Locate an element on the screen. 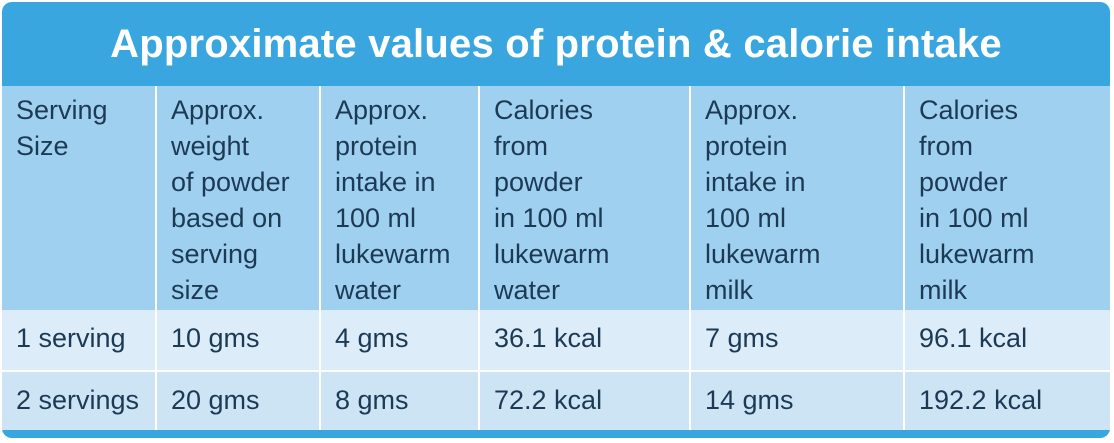 This screenshot has height=443, width=1114. table-cell: 8 gms is located at coordinates (399, 401).